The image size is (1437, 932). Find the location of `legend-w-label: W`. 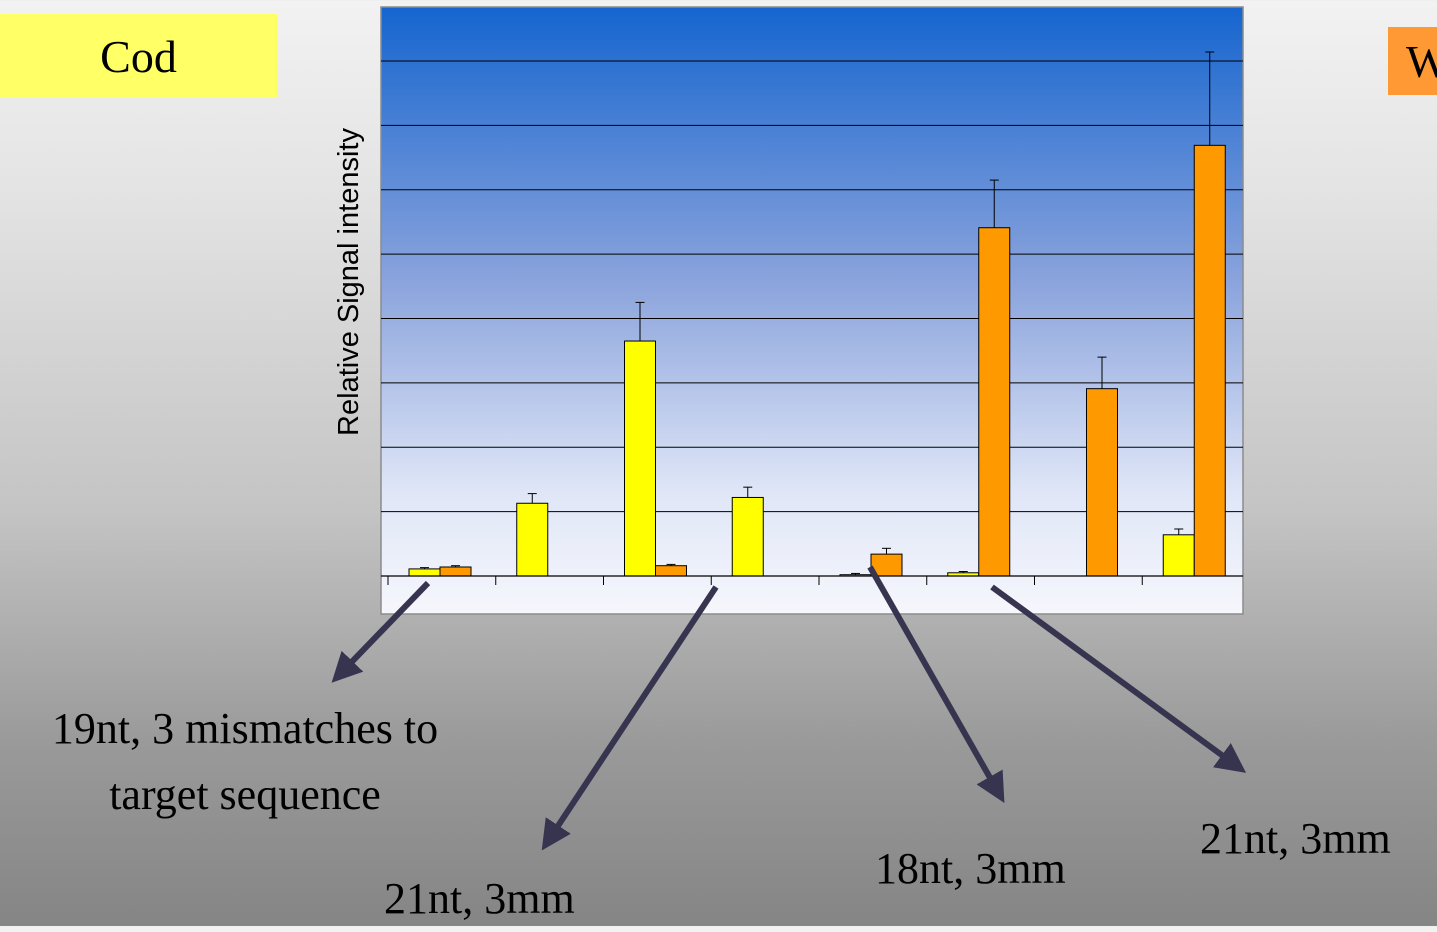

legend-w-label: W is located at coordinates (1412, 61).